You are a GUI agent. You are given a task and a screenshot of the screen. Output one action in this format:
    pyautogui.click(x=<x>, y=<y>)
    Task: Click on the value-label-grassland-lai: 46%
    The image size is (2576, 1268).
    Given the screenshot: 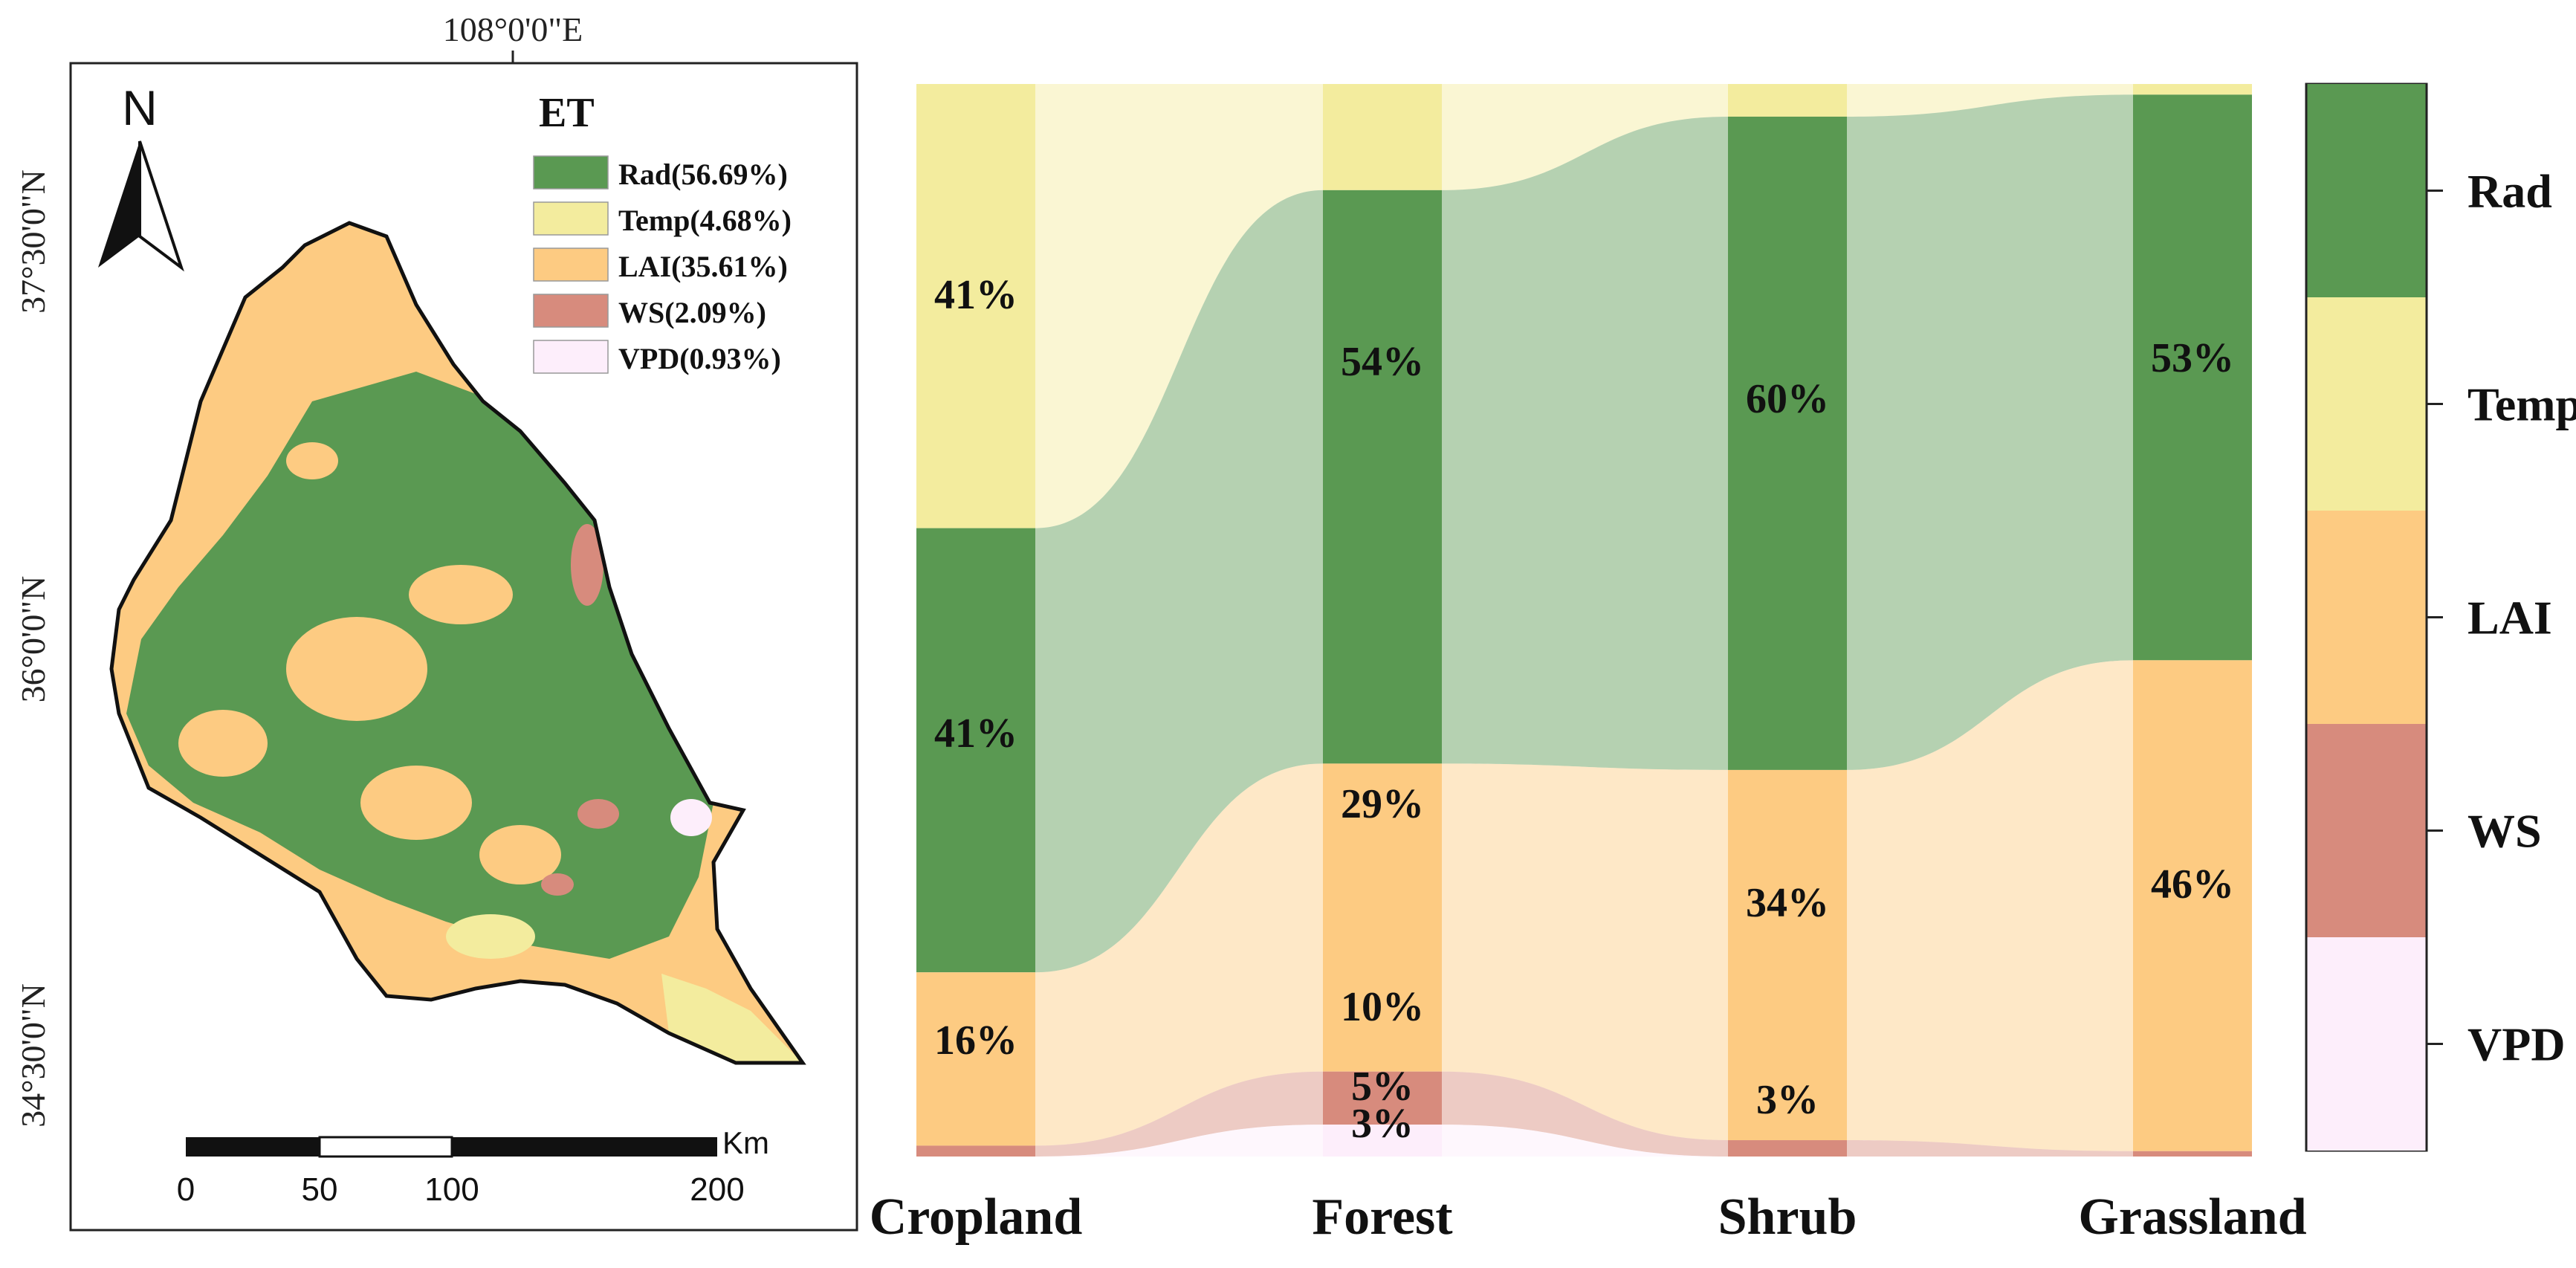 What is the action you would take?
    pyautogui.click(x=2192, y=884)
    